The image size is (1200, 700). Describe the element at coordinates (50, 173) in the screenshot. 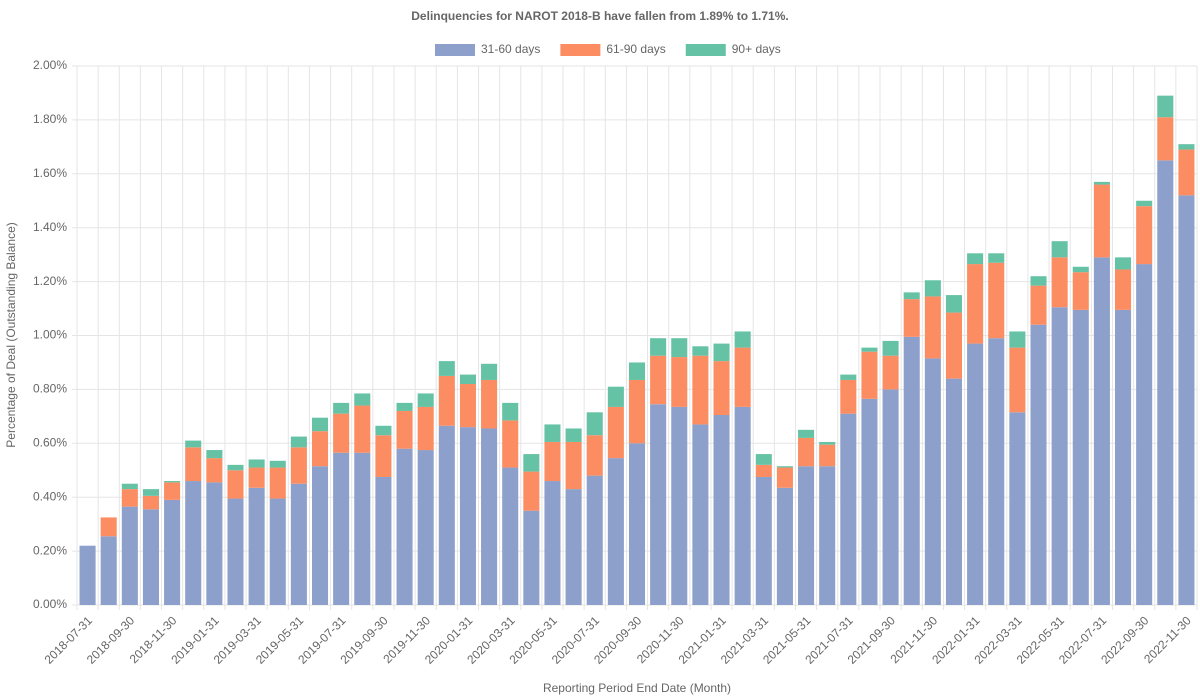

I see `y-tick-label: 1.60%` at that location.